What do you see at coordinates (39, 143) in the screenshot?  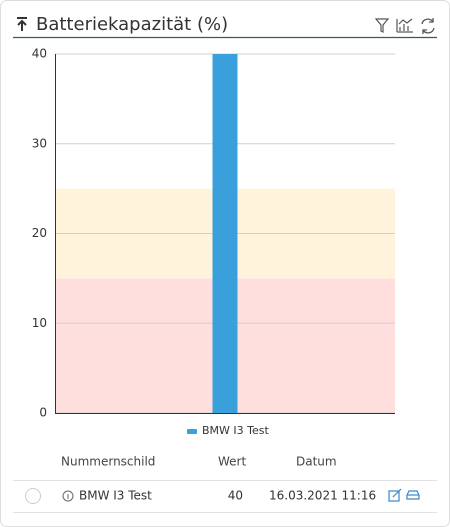 I see `y-tick-label: 30` at bounding box center [39, 143].